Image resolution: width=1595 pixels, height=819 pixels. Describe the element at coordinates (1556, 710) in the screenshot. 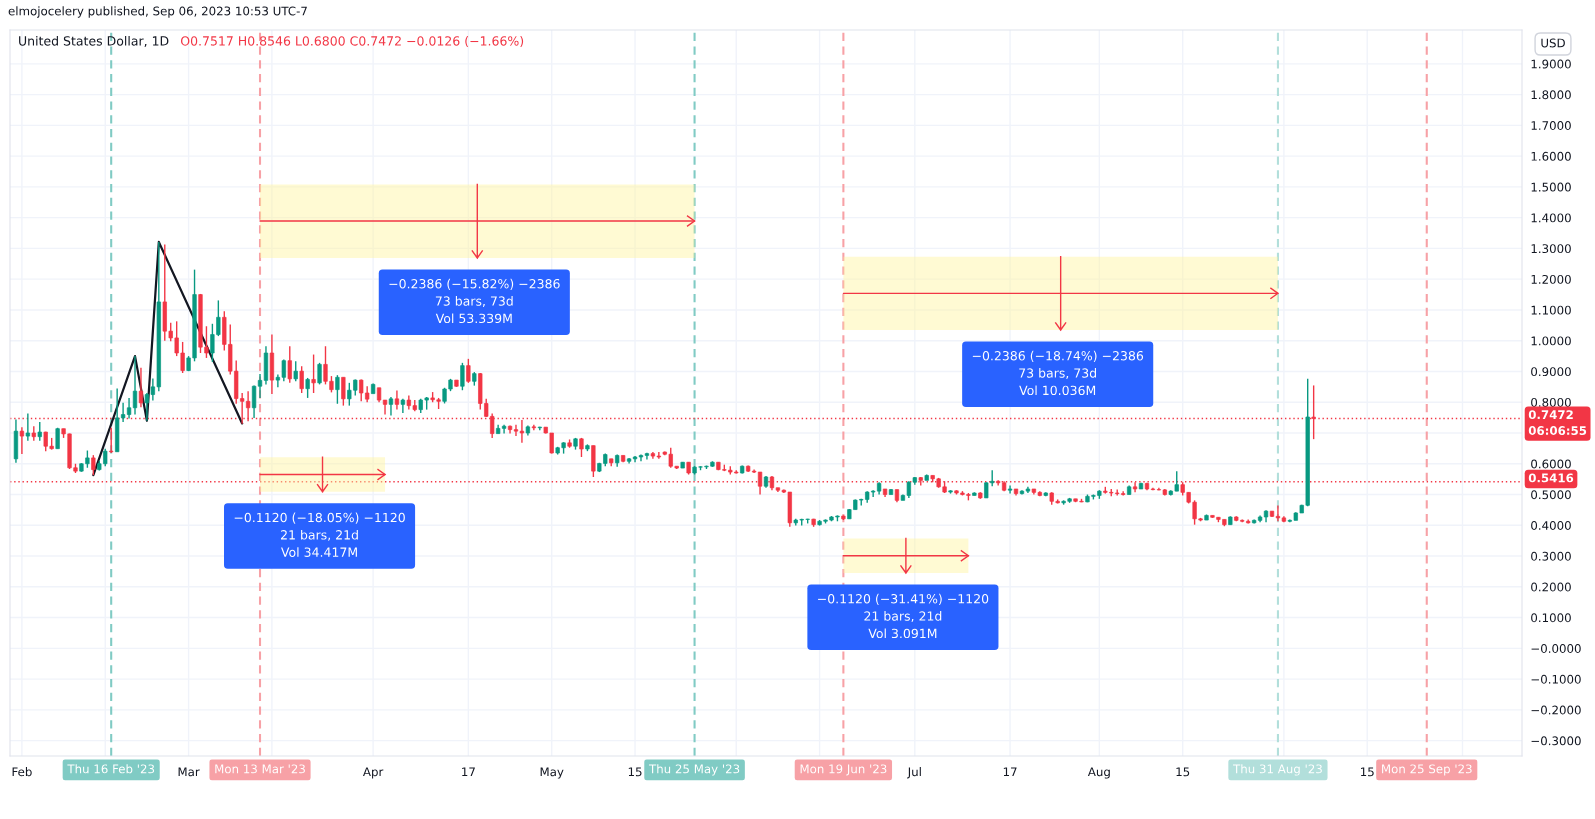

I see `y-tick-label: −0.2000` at that location.